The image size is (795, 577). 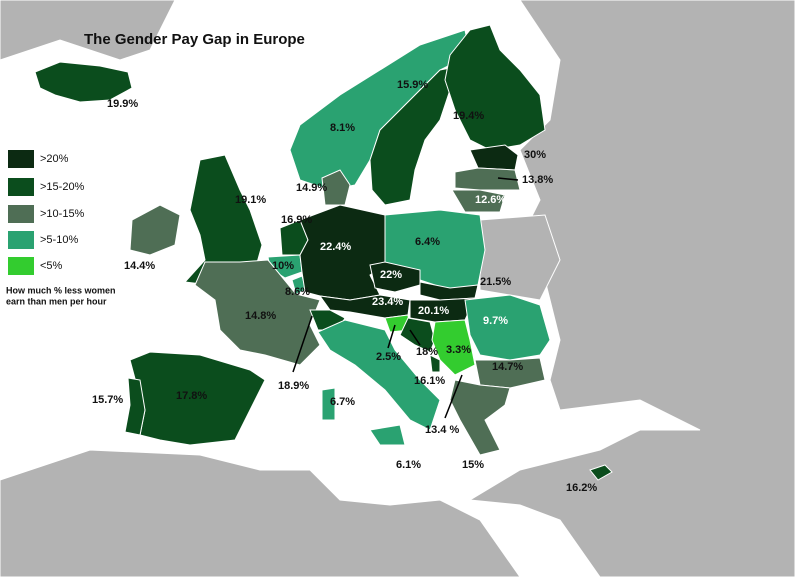 I want to click on value-label: 19.9%, so click(x=122, y=104).